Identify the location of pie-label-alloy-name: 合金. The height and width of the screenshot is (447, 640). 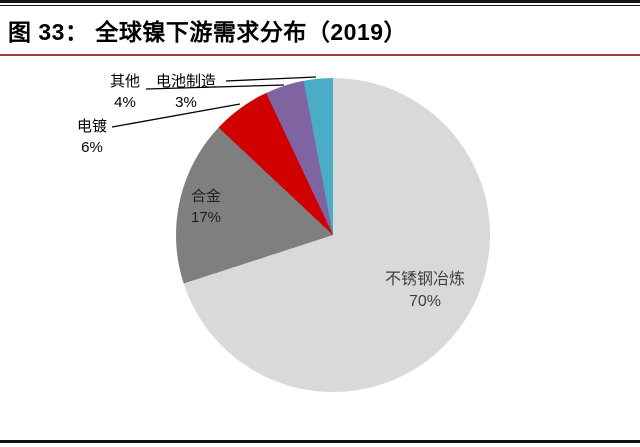
(205, 196).